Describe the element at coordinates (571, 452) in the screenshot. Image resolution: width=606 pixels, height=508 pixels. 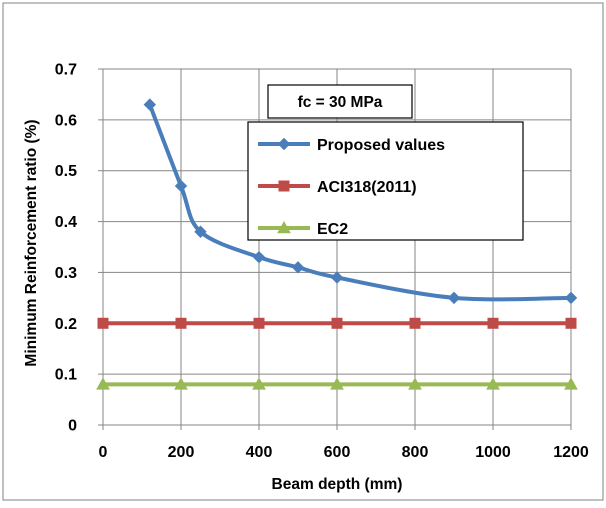
I see `x-tick-label: 1200` at that location.